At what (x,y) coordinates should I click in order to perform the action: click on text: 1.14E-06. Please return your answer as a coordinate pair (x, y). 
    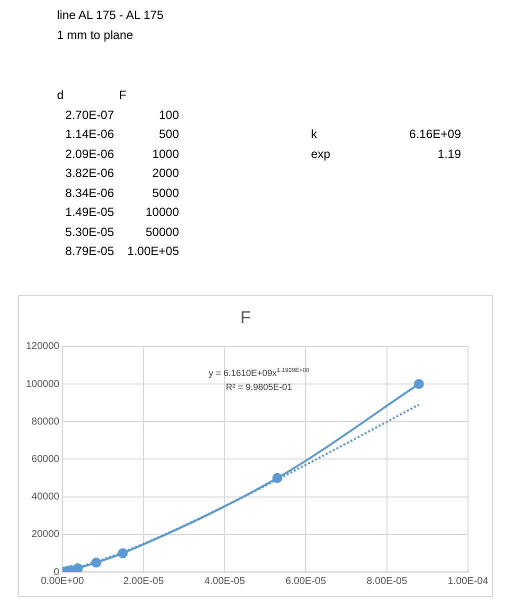
    Looking at the image, I should click on (89, 134).